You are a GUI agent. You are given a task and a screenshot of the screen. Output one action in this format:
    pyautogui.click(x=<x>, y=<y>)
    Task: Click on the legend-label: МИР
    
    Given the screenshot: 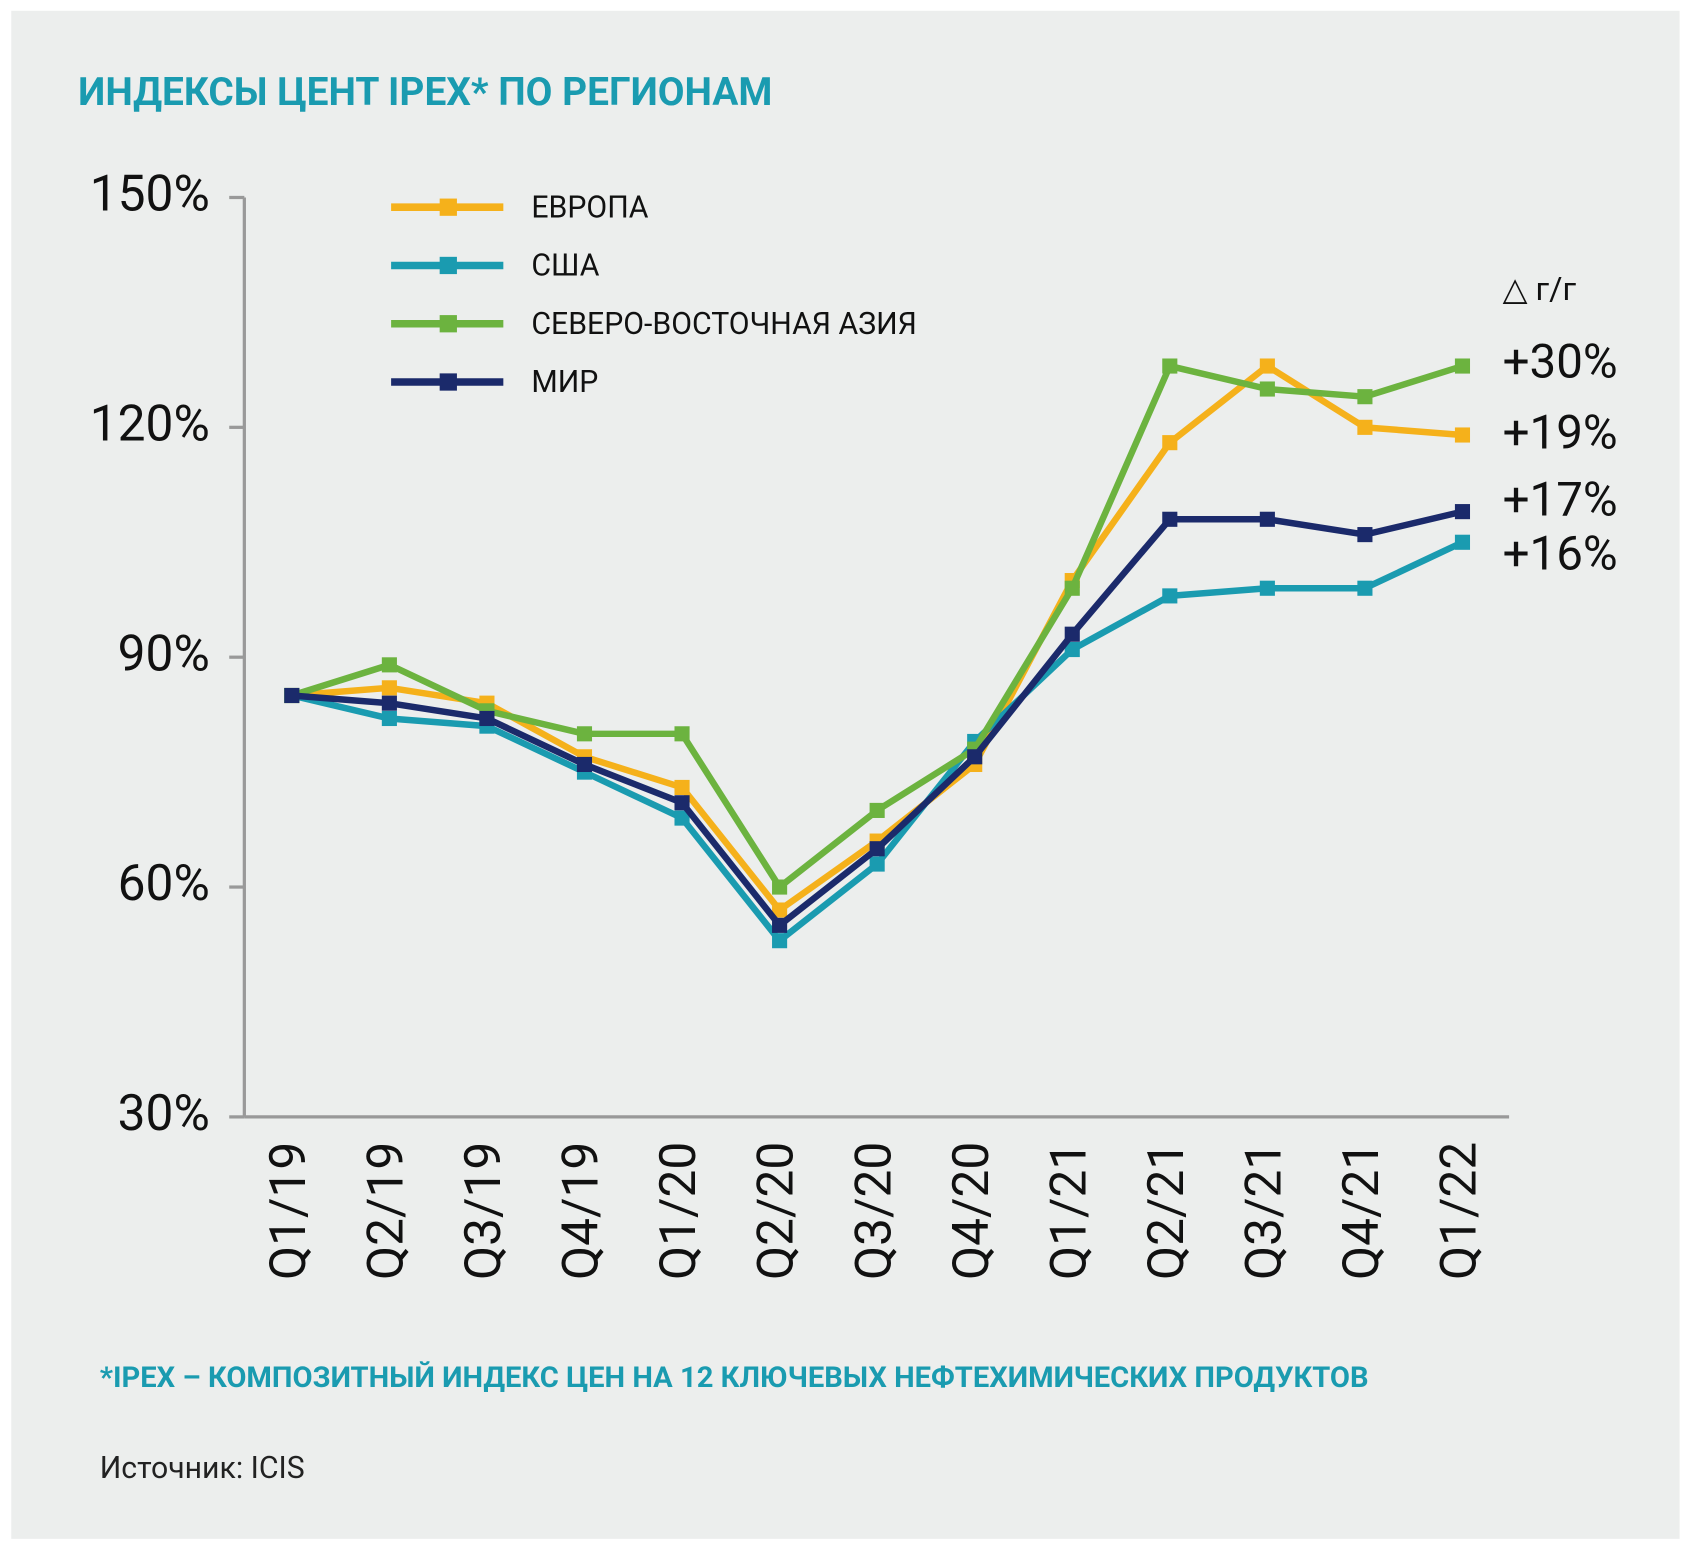 What is the action you would take?
    pyautogui.click(x=564, y=382)
    